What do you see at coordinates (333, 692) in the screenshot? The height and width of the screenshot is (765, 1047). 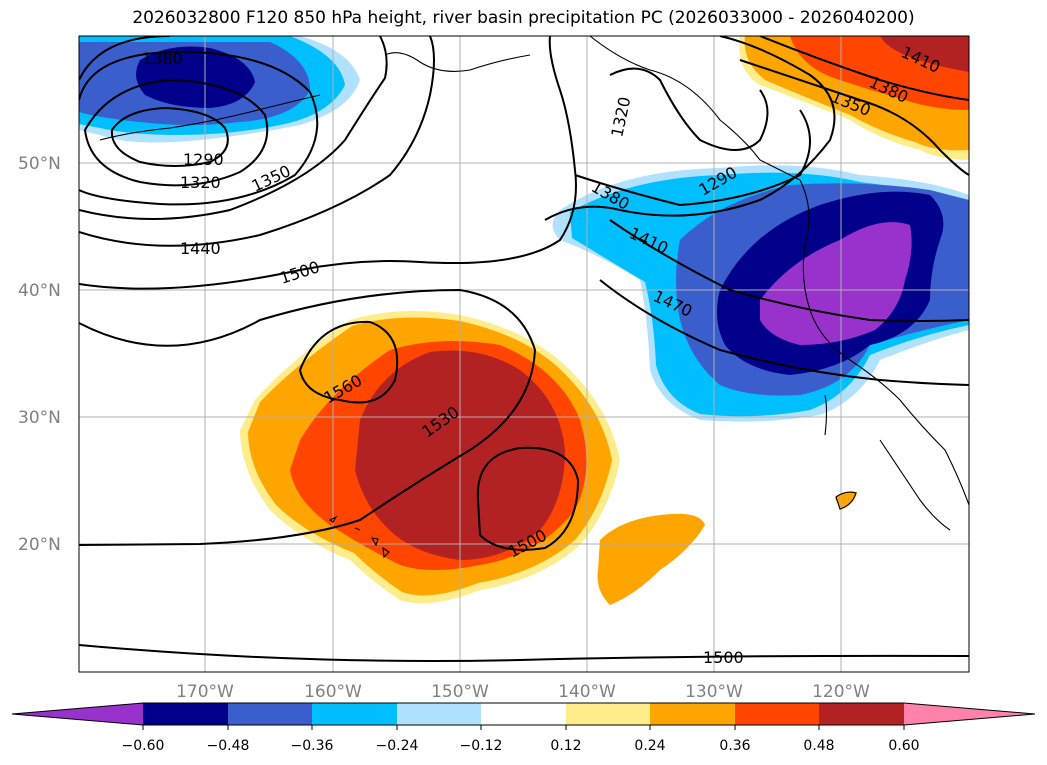 I see `lon-label-160w: 160°W` at bounding box center [333, 692].